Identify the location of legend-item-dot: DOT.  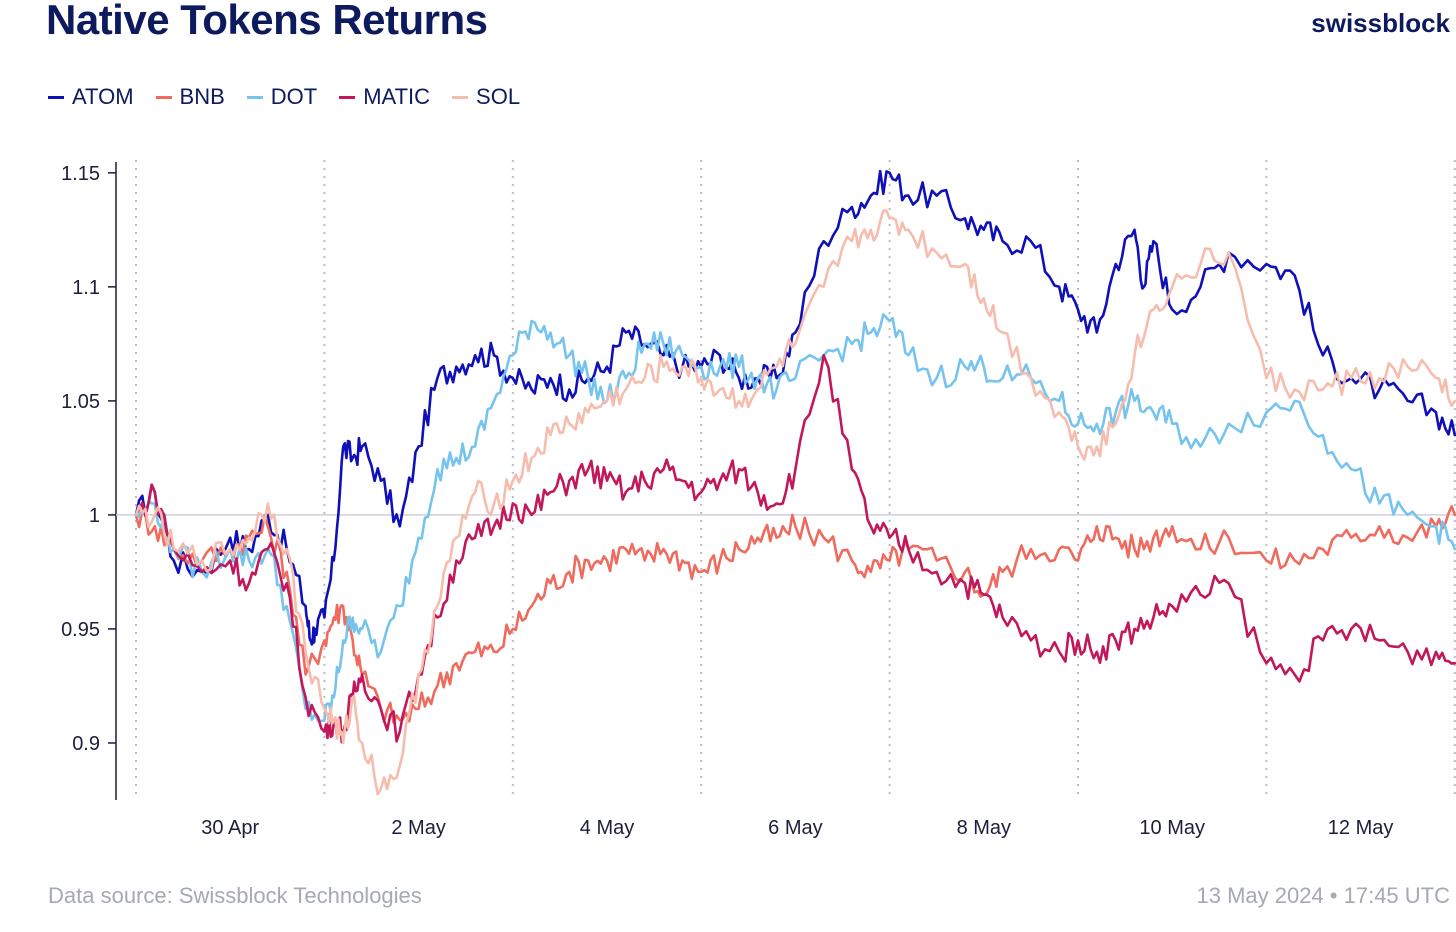
(282, 97).